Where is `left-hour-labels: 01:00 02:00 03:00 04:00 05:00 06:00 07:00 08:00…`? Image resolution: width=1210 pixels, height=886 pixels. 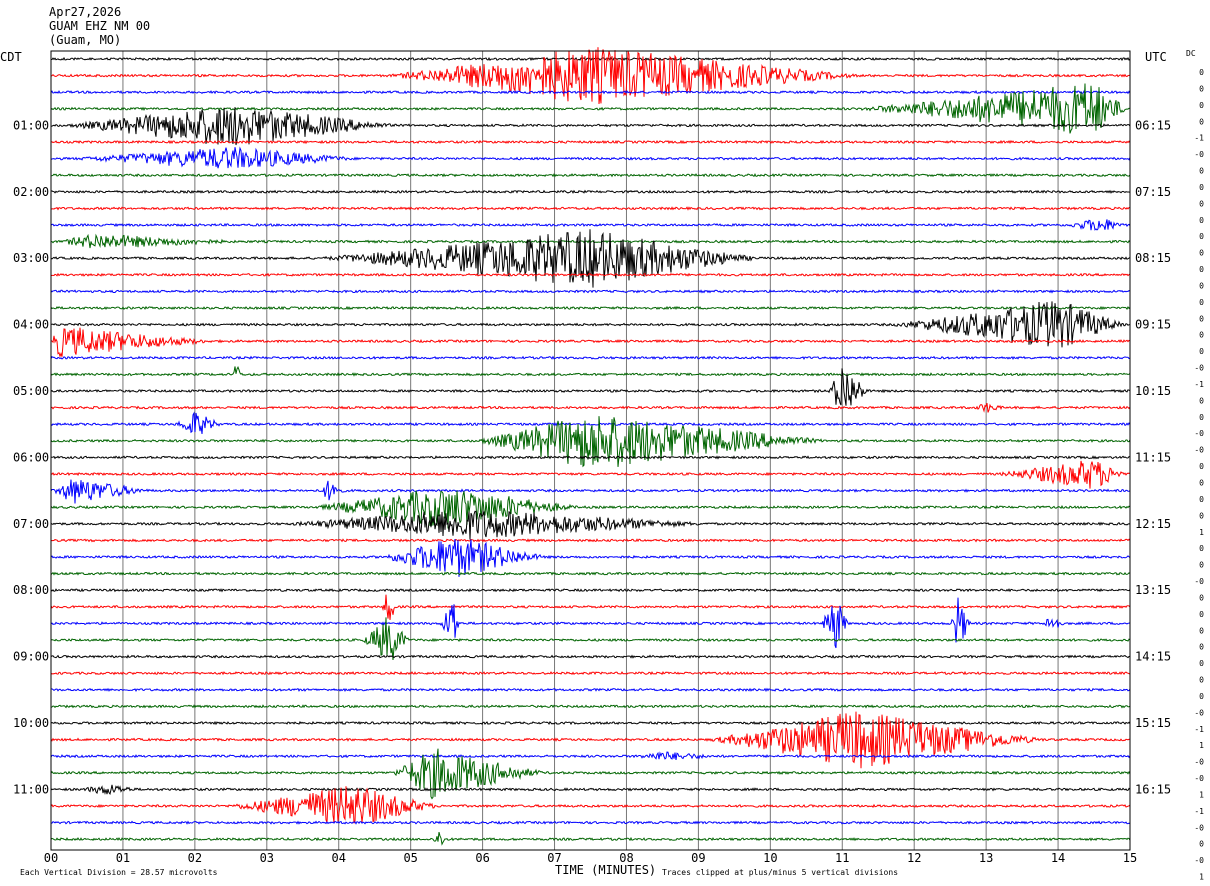 left-hour-labels: 01:00 02:00 03:00 04:00 05:00 06:00 07:00 08:00… is located at coordinates (31, 457).